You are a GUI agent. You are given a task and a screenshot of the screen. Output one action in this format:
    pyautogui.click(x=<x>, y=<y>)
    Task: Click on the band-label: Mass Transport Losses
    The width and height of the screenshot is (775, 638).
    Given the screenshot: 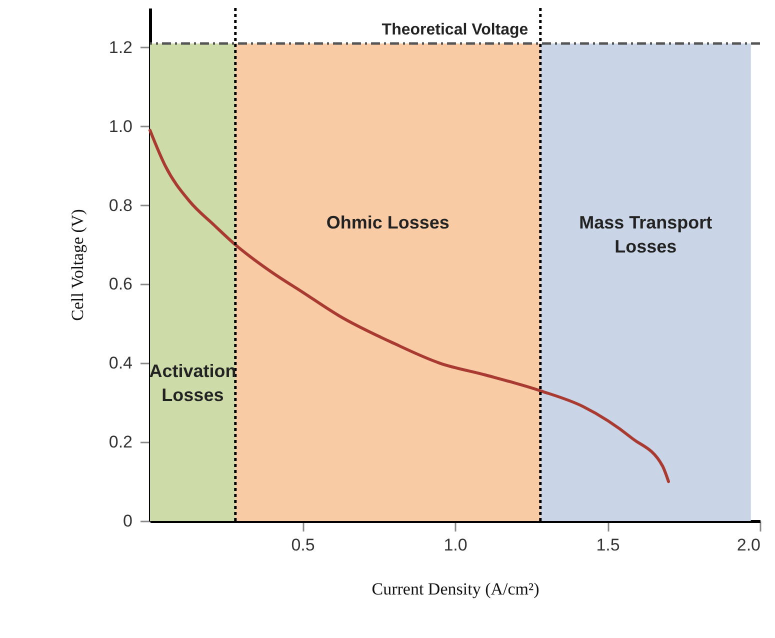 What is the action you would take?
    pyautogui.click(x=645, y=234)
    